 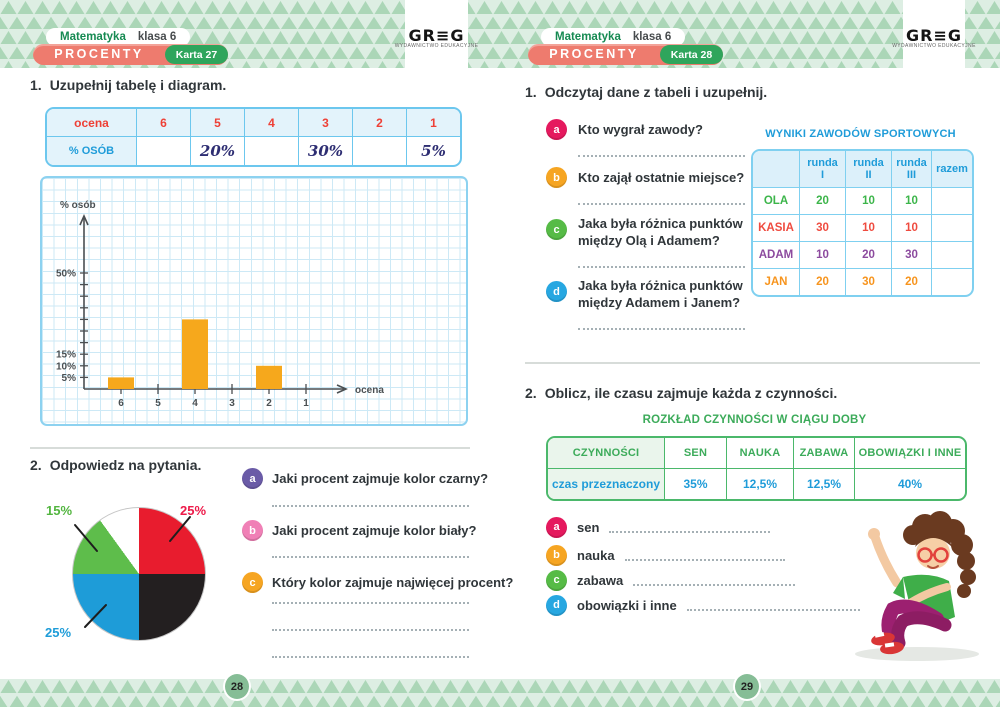 I want to click on item-label: obowiązki i inne, so click(x=627, y=605).